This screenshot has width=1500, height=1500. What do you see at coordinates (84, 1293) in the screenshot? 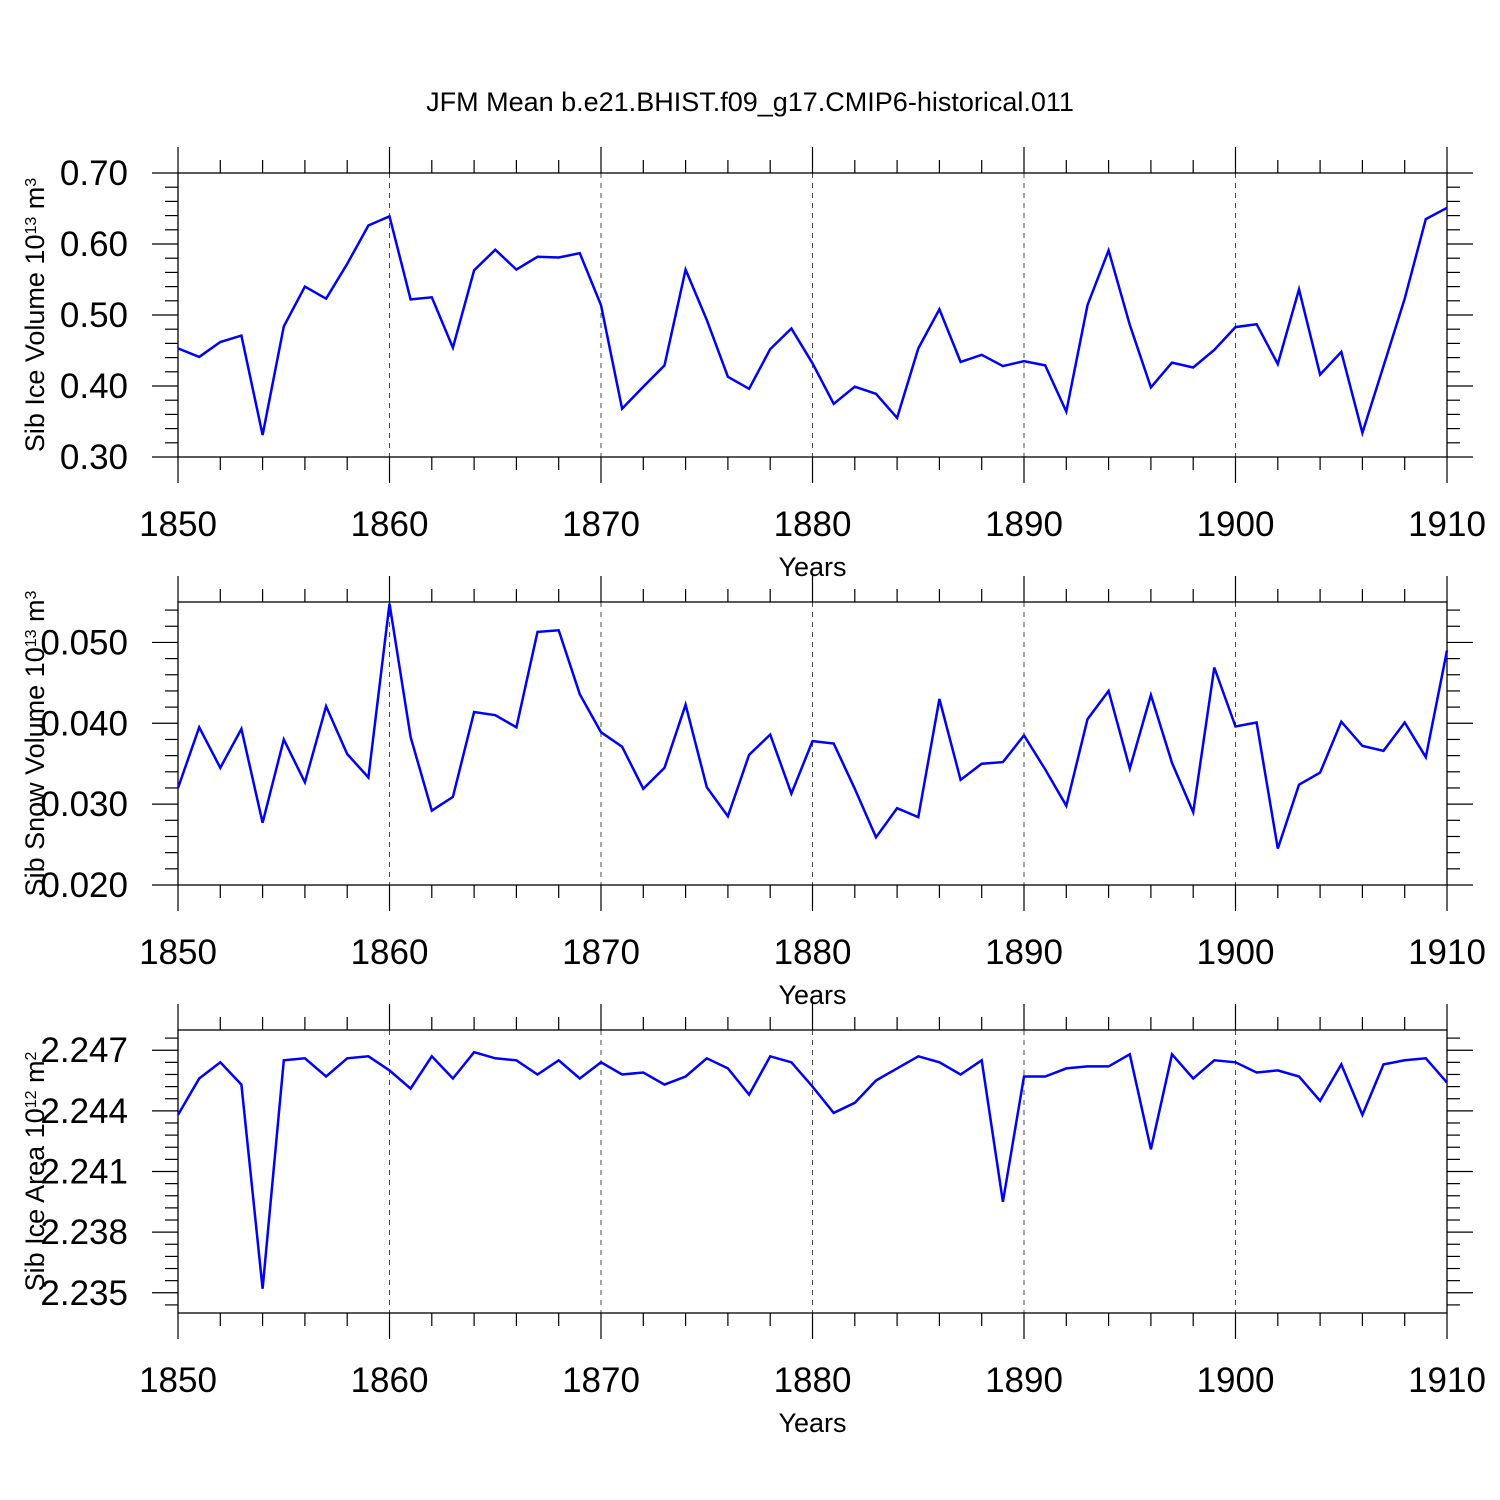
I see `y-tick-label: 2.235` at bounding box center [84, 1293].